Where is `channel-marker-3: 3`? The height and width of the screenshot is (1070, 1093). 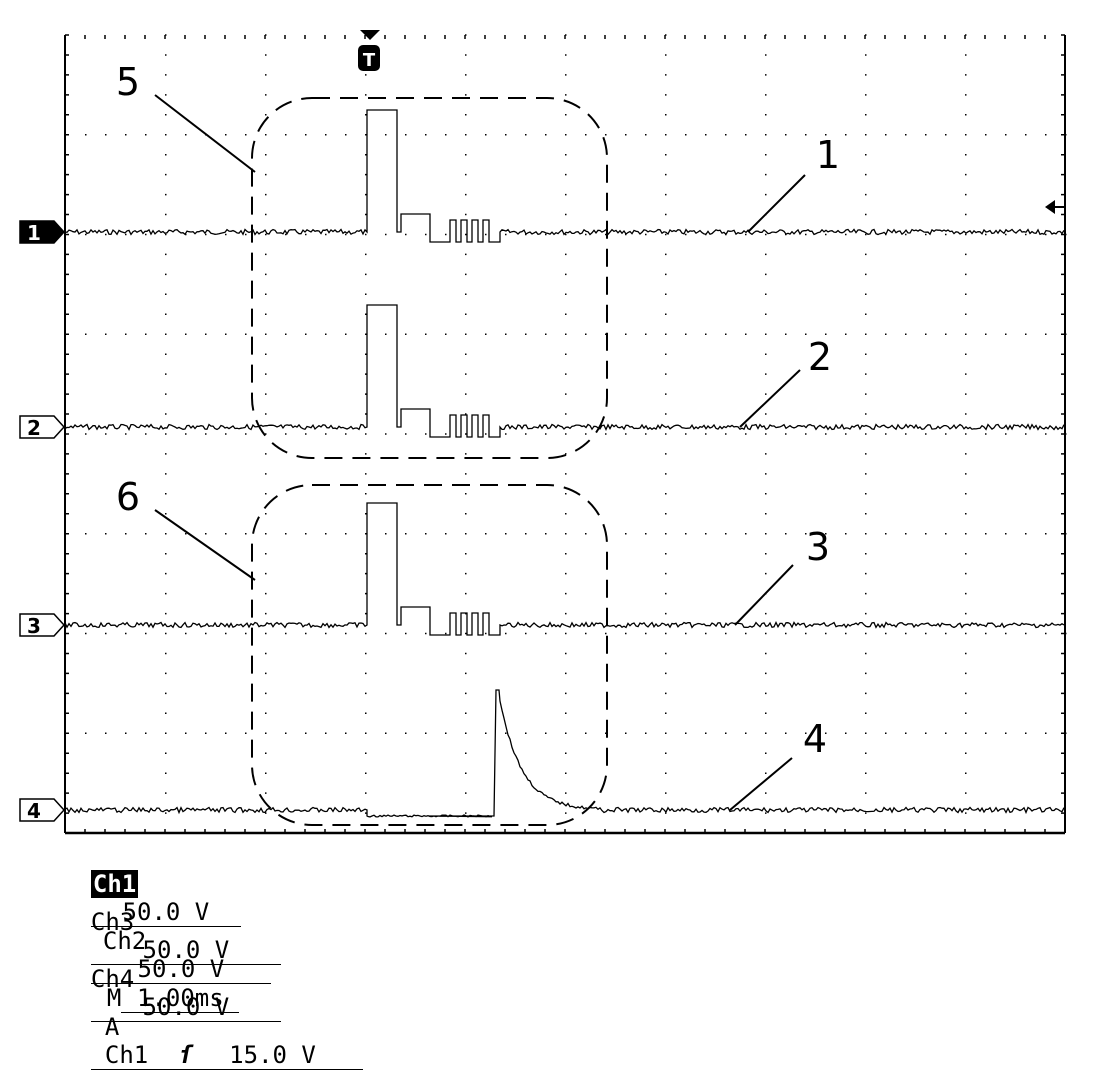
channel-marker-3: 3 is located at coordinates (42, 625).